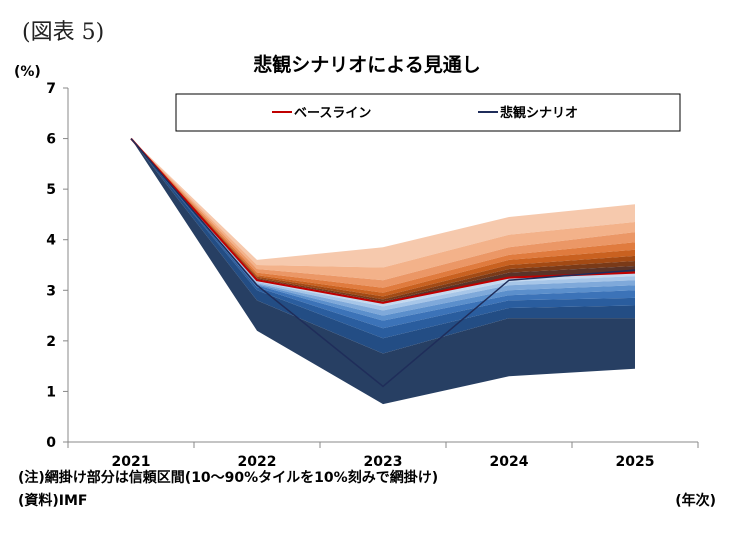 This screenshot has height=533, width=734. What do you see at coordinates (63, 32) in the screenshot?
I see `figure-label: (図表 5)` at bounding box center [63, 32].